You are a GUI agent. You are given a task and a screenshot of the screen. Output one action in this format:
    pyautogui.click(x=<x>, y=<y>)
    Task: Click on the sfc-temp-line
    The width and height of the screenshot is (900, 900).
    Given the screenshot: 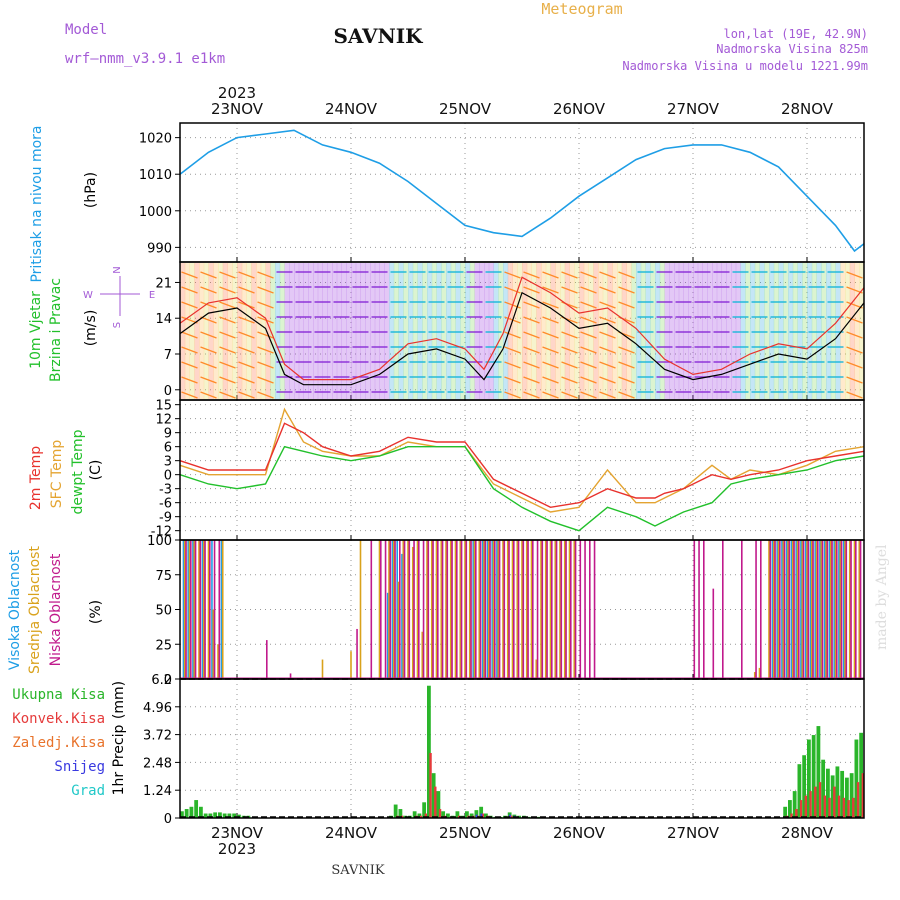 What is the action you would take?
    pyautogui.click(x=522, y=460)
    